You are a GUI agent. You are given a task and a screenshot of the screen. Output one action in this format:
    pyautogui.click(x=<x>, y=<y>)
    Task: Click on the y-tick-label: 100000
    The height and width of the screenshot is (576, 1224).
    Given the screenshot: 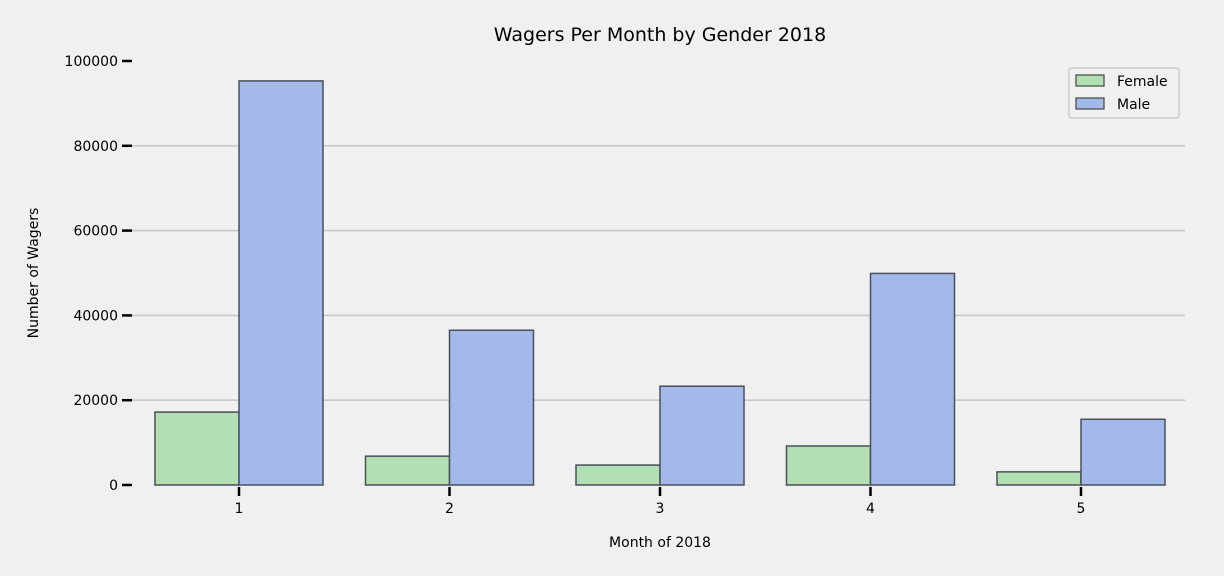 What is the action you would take?
    pyautogui.click(x=91, y=62)
    